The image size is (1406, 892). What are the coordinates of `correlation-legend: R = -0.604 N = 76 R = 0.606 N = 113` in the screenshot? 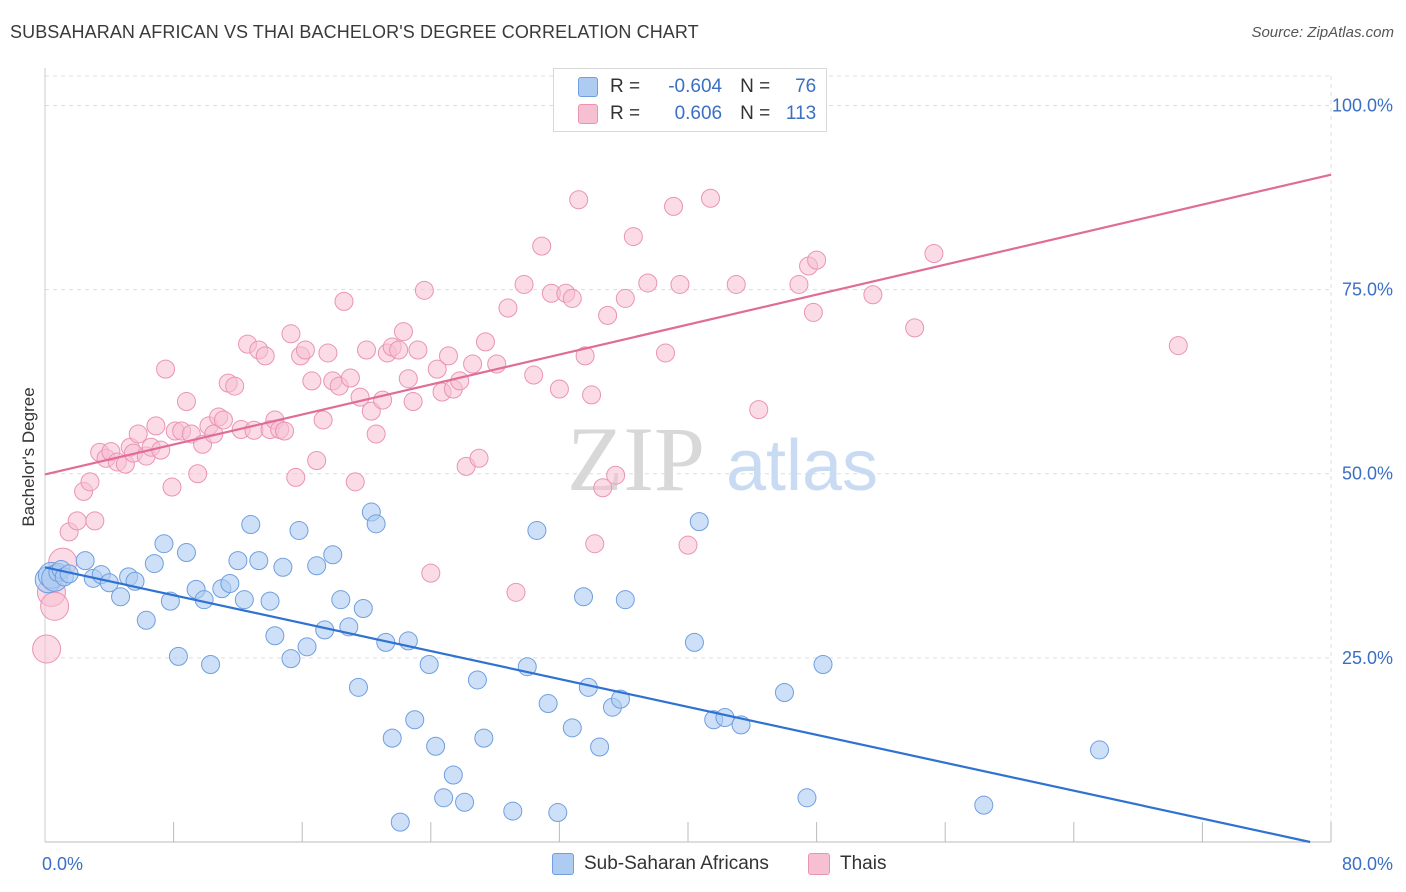 It's located at (690, 100).